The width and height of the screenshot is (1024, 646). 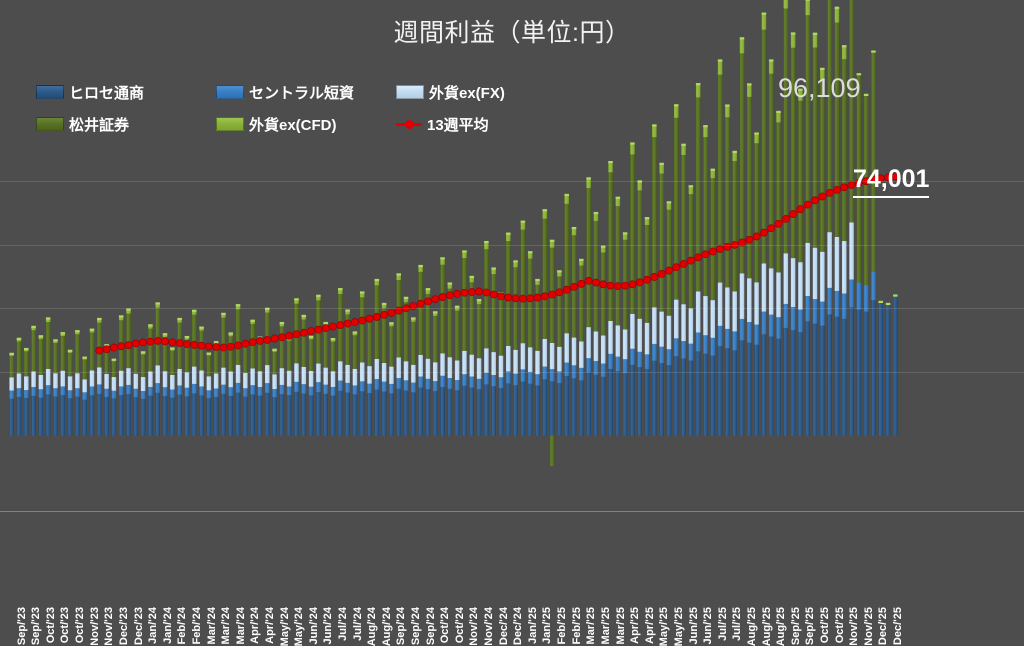 What do you see at coordinates (306, 124) in the screenshot?
I see `legend-item-4: 外貨ex(CFD)` at bounding box center [306, 124].